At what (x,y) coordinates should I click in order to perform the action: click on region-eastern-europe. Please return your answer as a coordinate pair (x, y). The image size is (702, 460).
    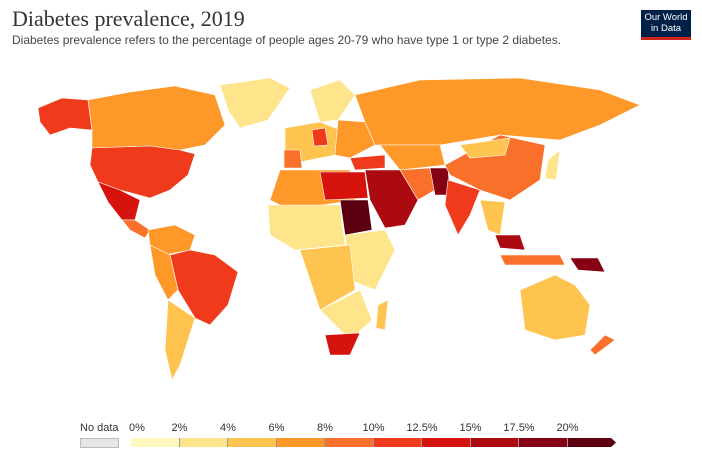
    Looking at the image, I should click on (355, 139).